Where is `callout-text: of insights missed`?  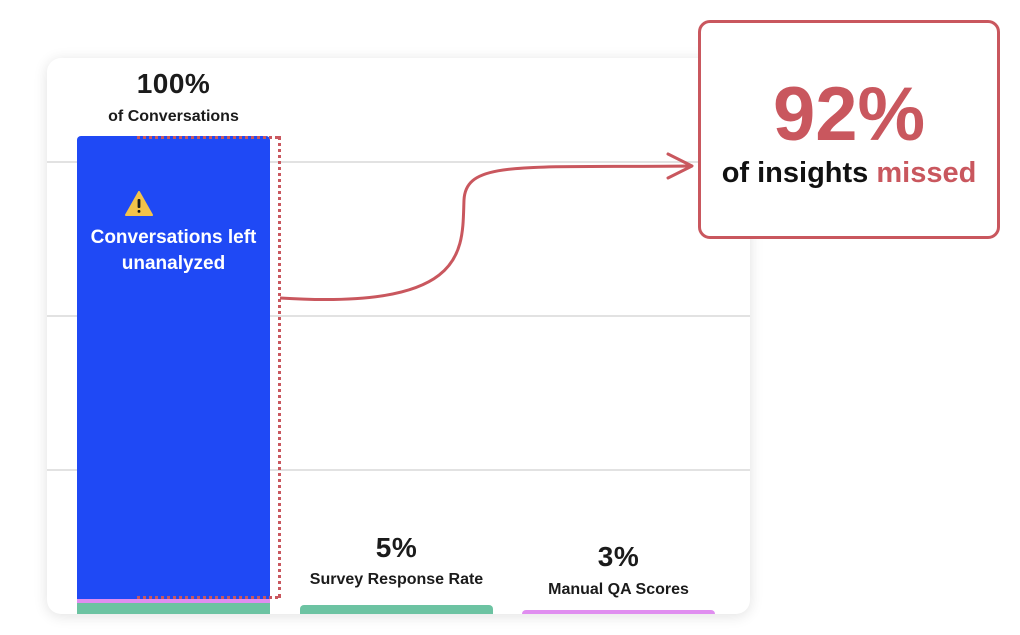
callout-text: of insights missed is located at coordinates (849, 173).